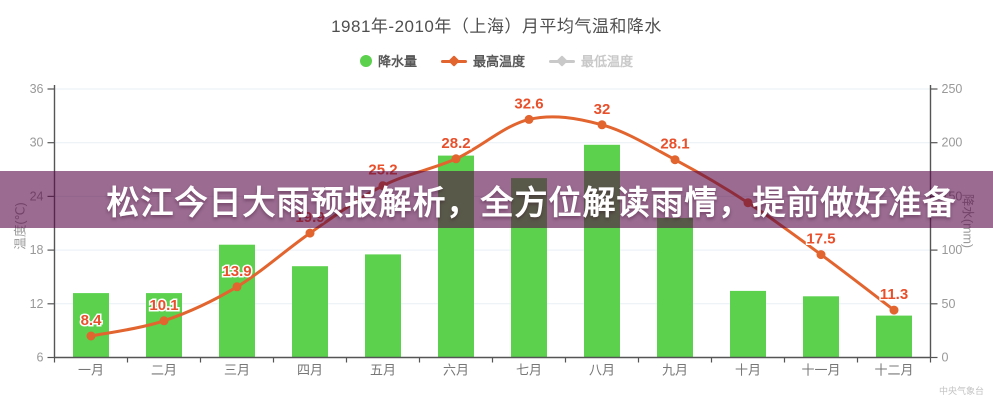 The height and width of the screenshot is (400, 993). Describe the element at coordinates (236, 271) in the screenshot. I see `max-temp-point-label: 13.9` at that location.